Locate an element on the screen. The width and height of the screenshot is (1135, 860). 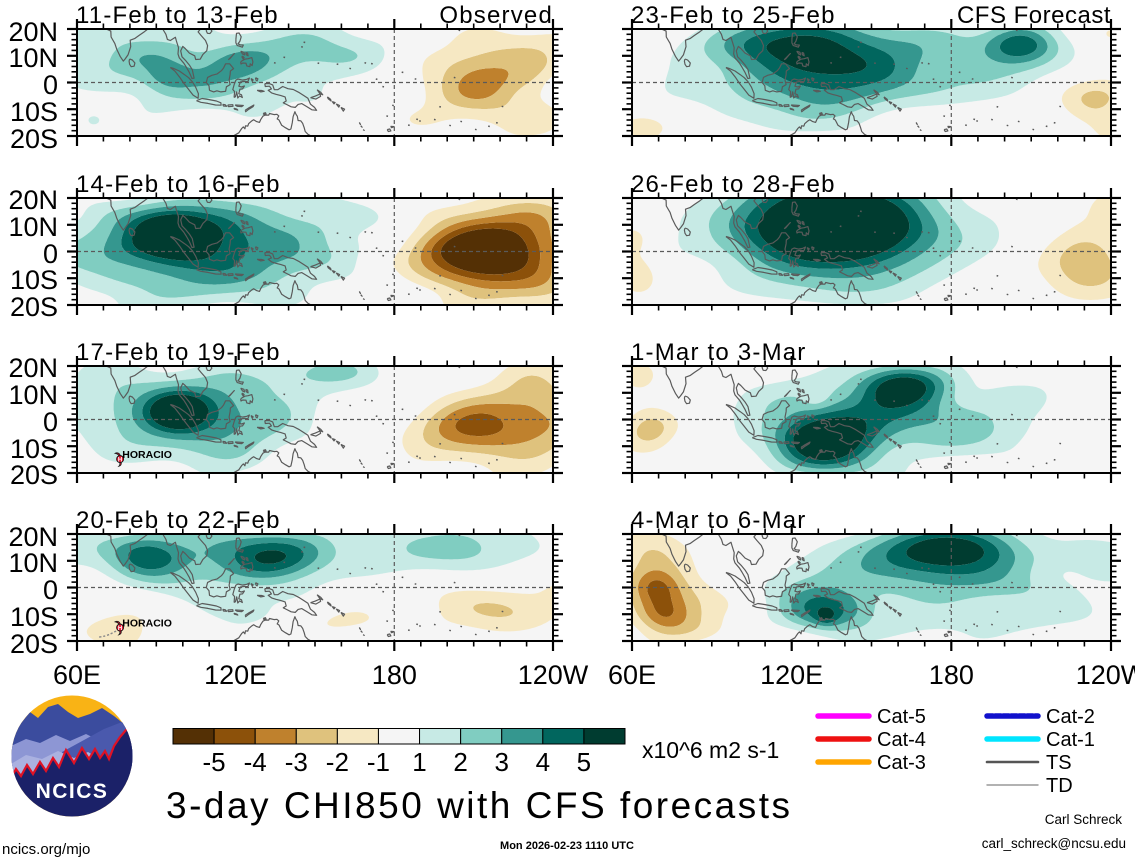
svg-text: NCICS is located at coordinates (72, 791).